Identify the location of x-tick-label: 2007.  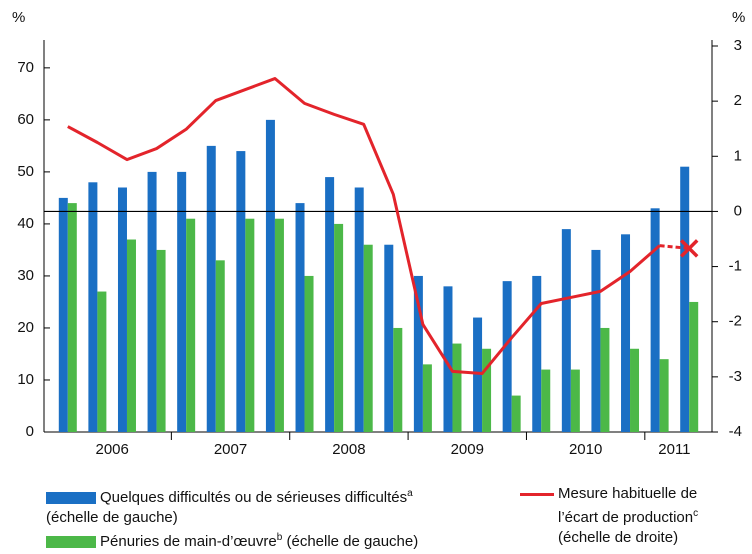
(230, 449).